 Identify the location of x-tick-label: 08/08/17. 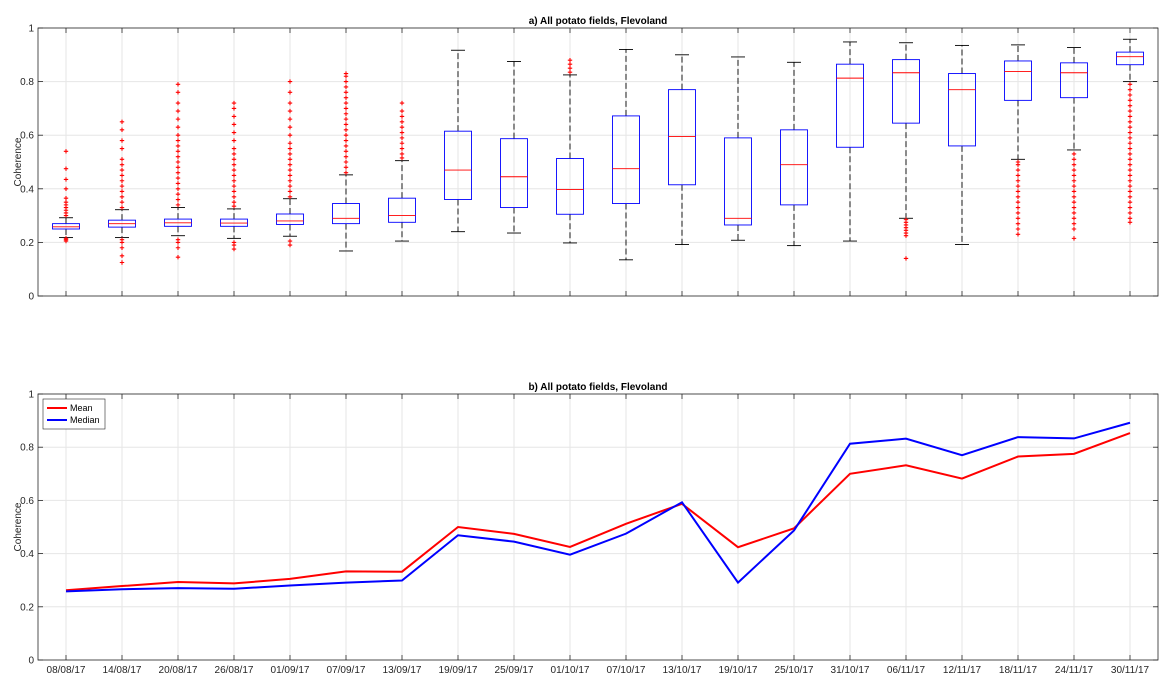
(66, 670).